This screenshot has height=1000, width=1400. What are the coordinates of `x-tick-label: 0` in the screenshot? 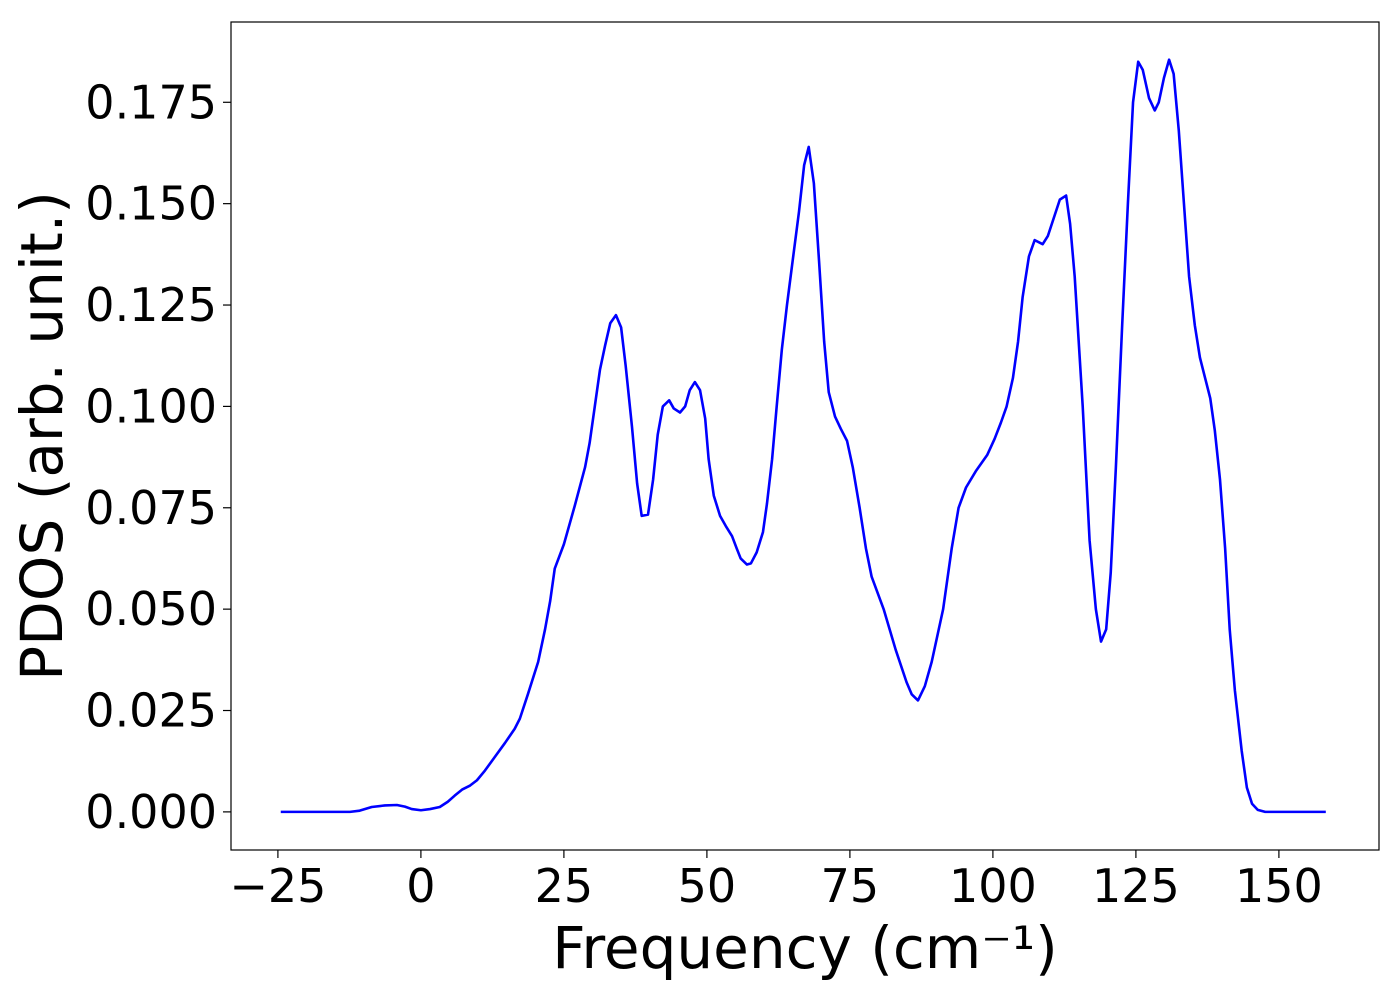 It's located at (420, 886).